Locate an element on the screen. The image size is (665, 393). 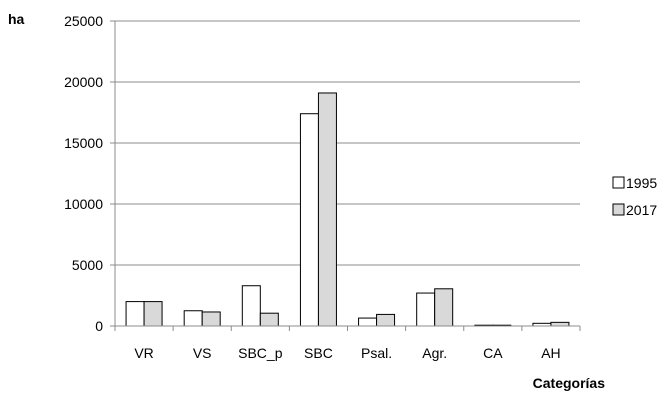
bar-VS-1995 is located at coordinates (193, 318).